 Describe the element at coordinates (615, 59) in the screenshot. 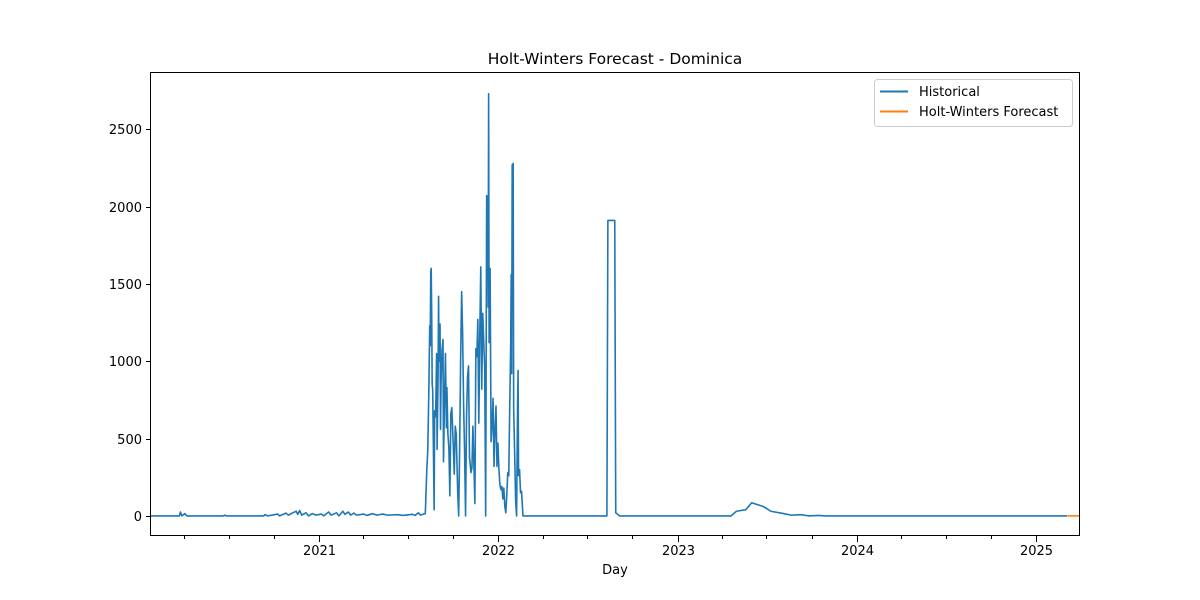

I see `chart-title: Holt-Winters Forecast - Dominica` at that location.